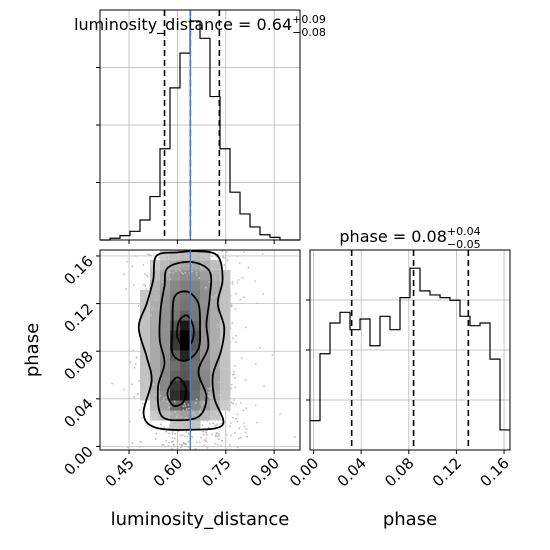  I want to click on tick-label-phase-y: 0.08, so click(78, 365).